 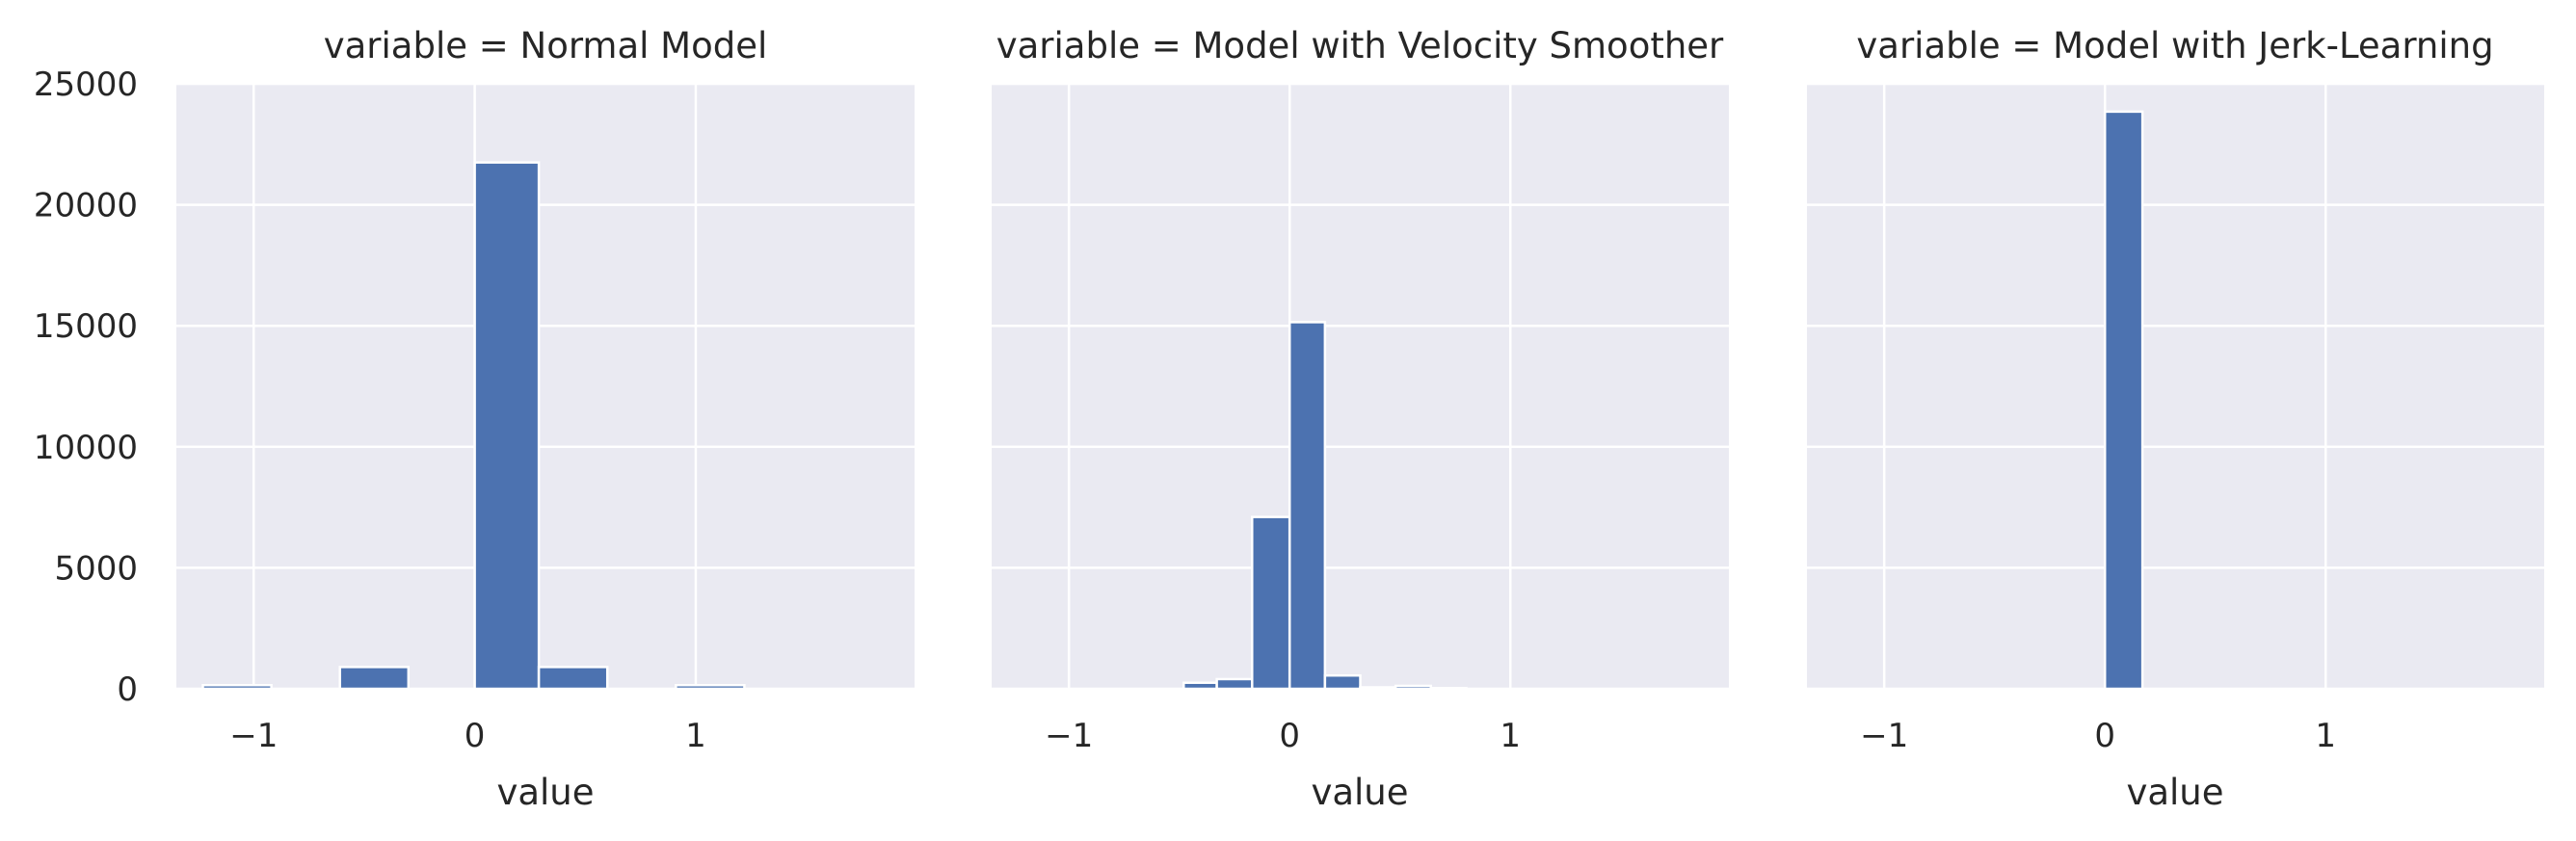 What do you see at coordinates (86, 85) in the screenshot?
I see `y-tick-label: 25000` at bounding box center [86, 85].